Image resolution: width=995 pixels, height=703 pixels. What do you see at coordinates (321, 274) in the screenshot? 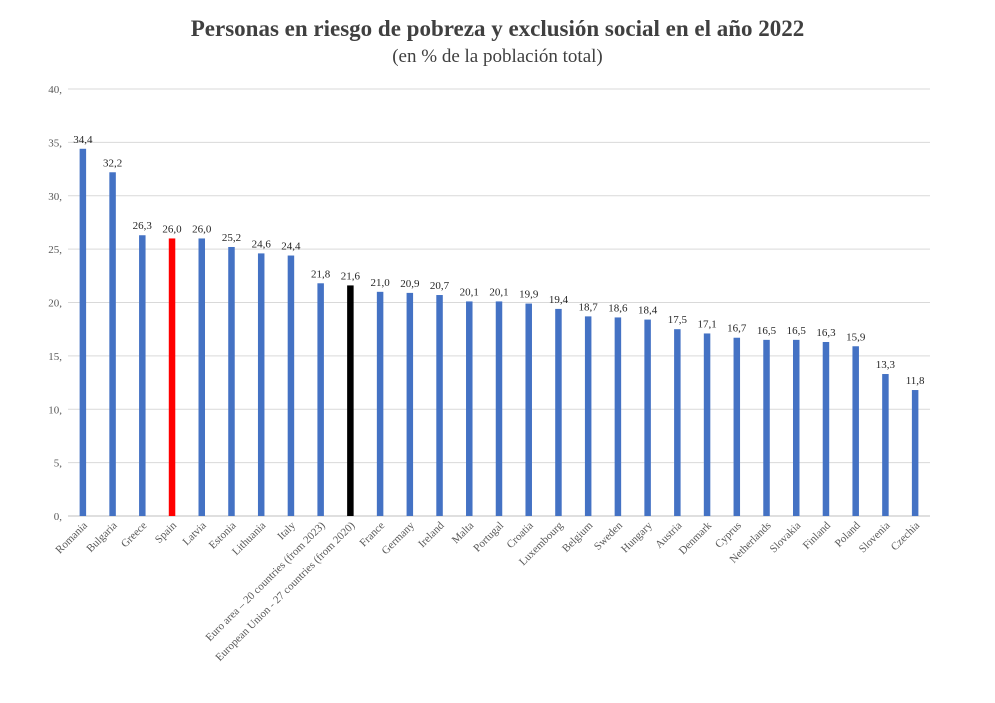
I see `data-label: 21,8` at bounding box center [321, 274].